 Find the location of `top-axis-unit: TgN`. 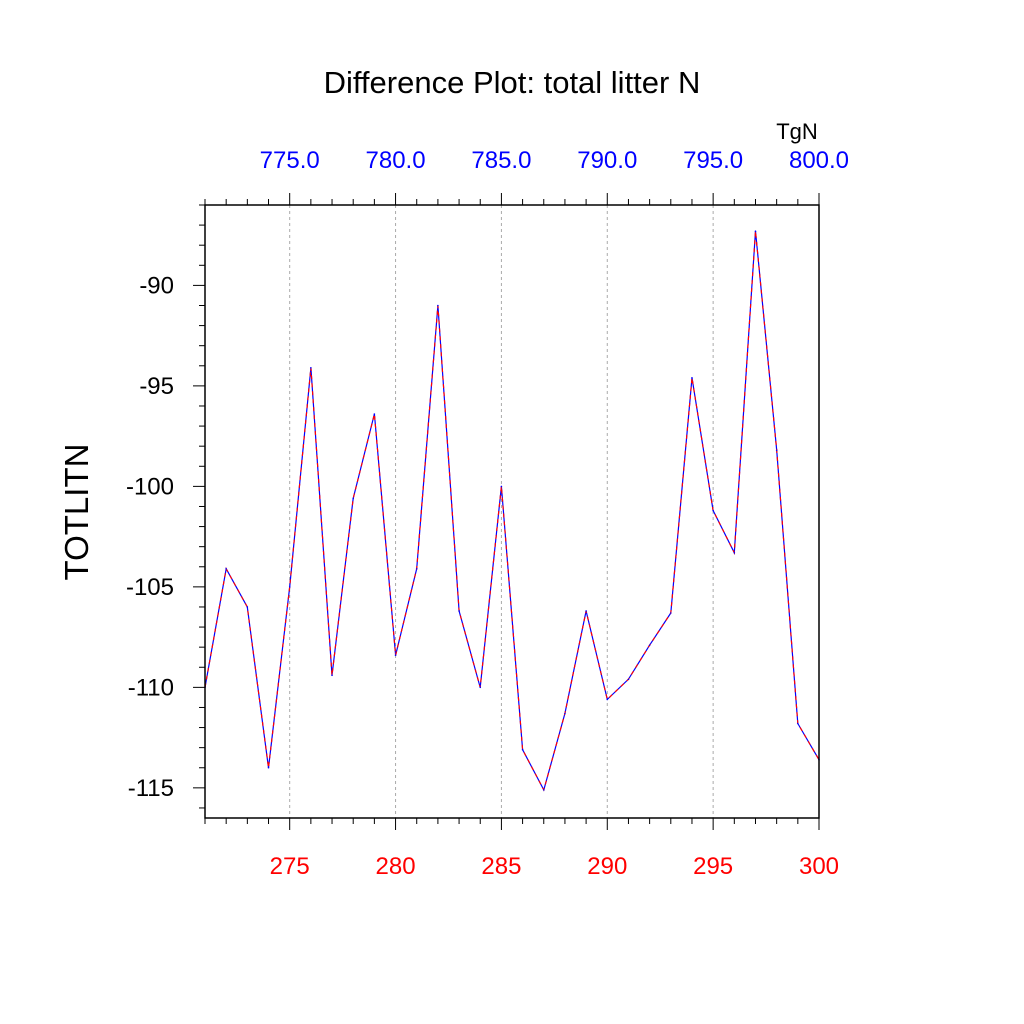

top-axis-unit: TgN is located at coordinates (797, 131).